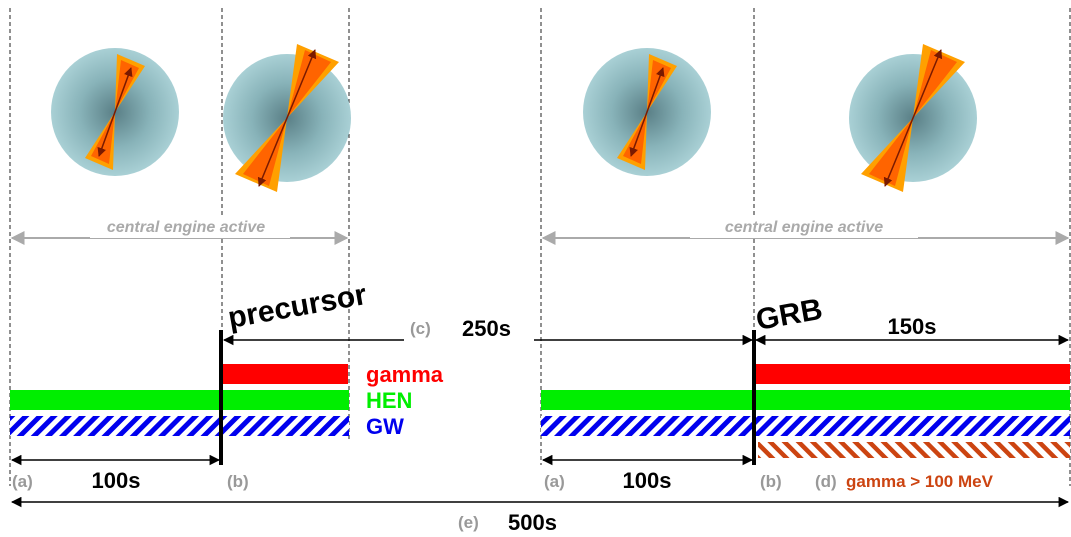  What do you see at coordinates (532, 522) in the screenshot?
I see `interval-e-duration: 500s` at bounding box center [532, 522].